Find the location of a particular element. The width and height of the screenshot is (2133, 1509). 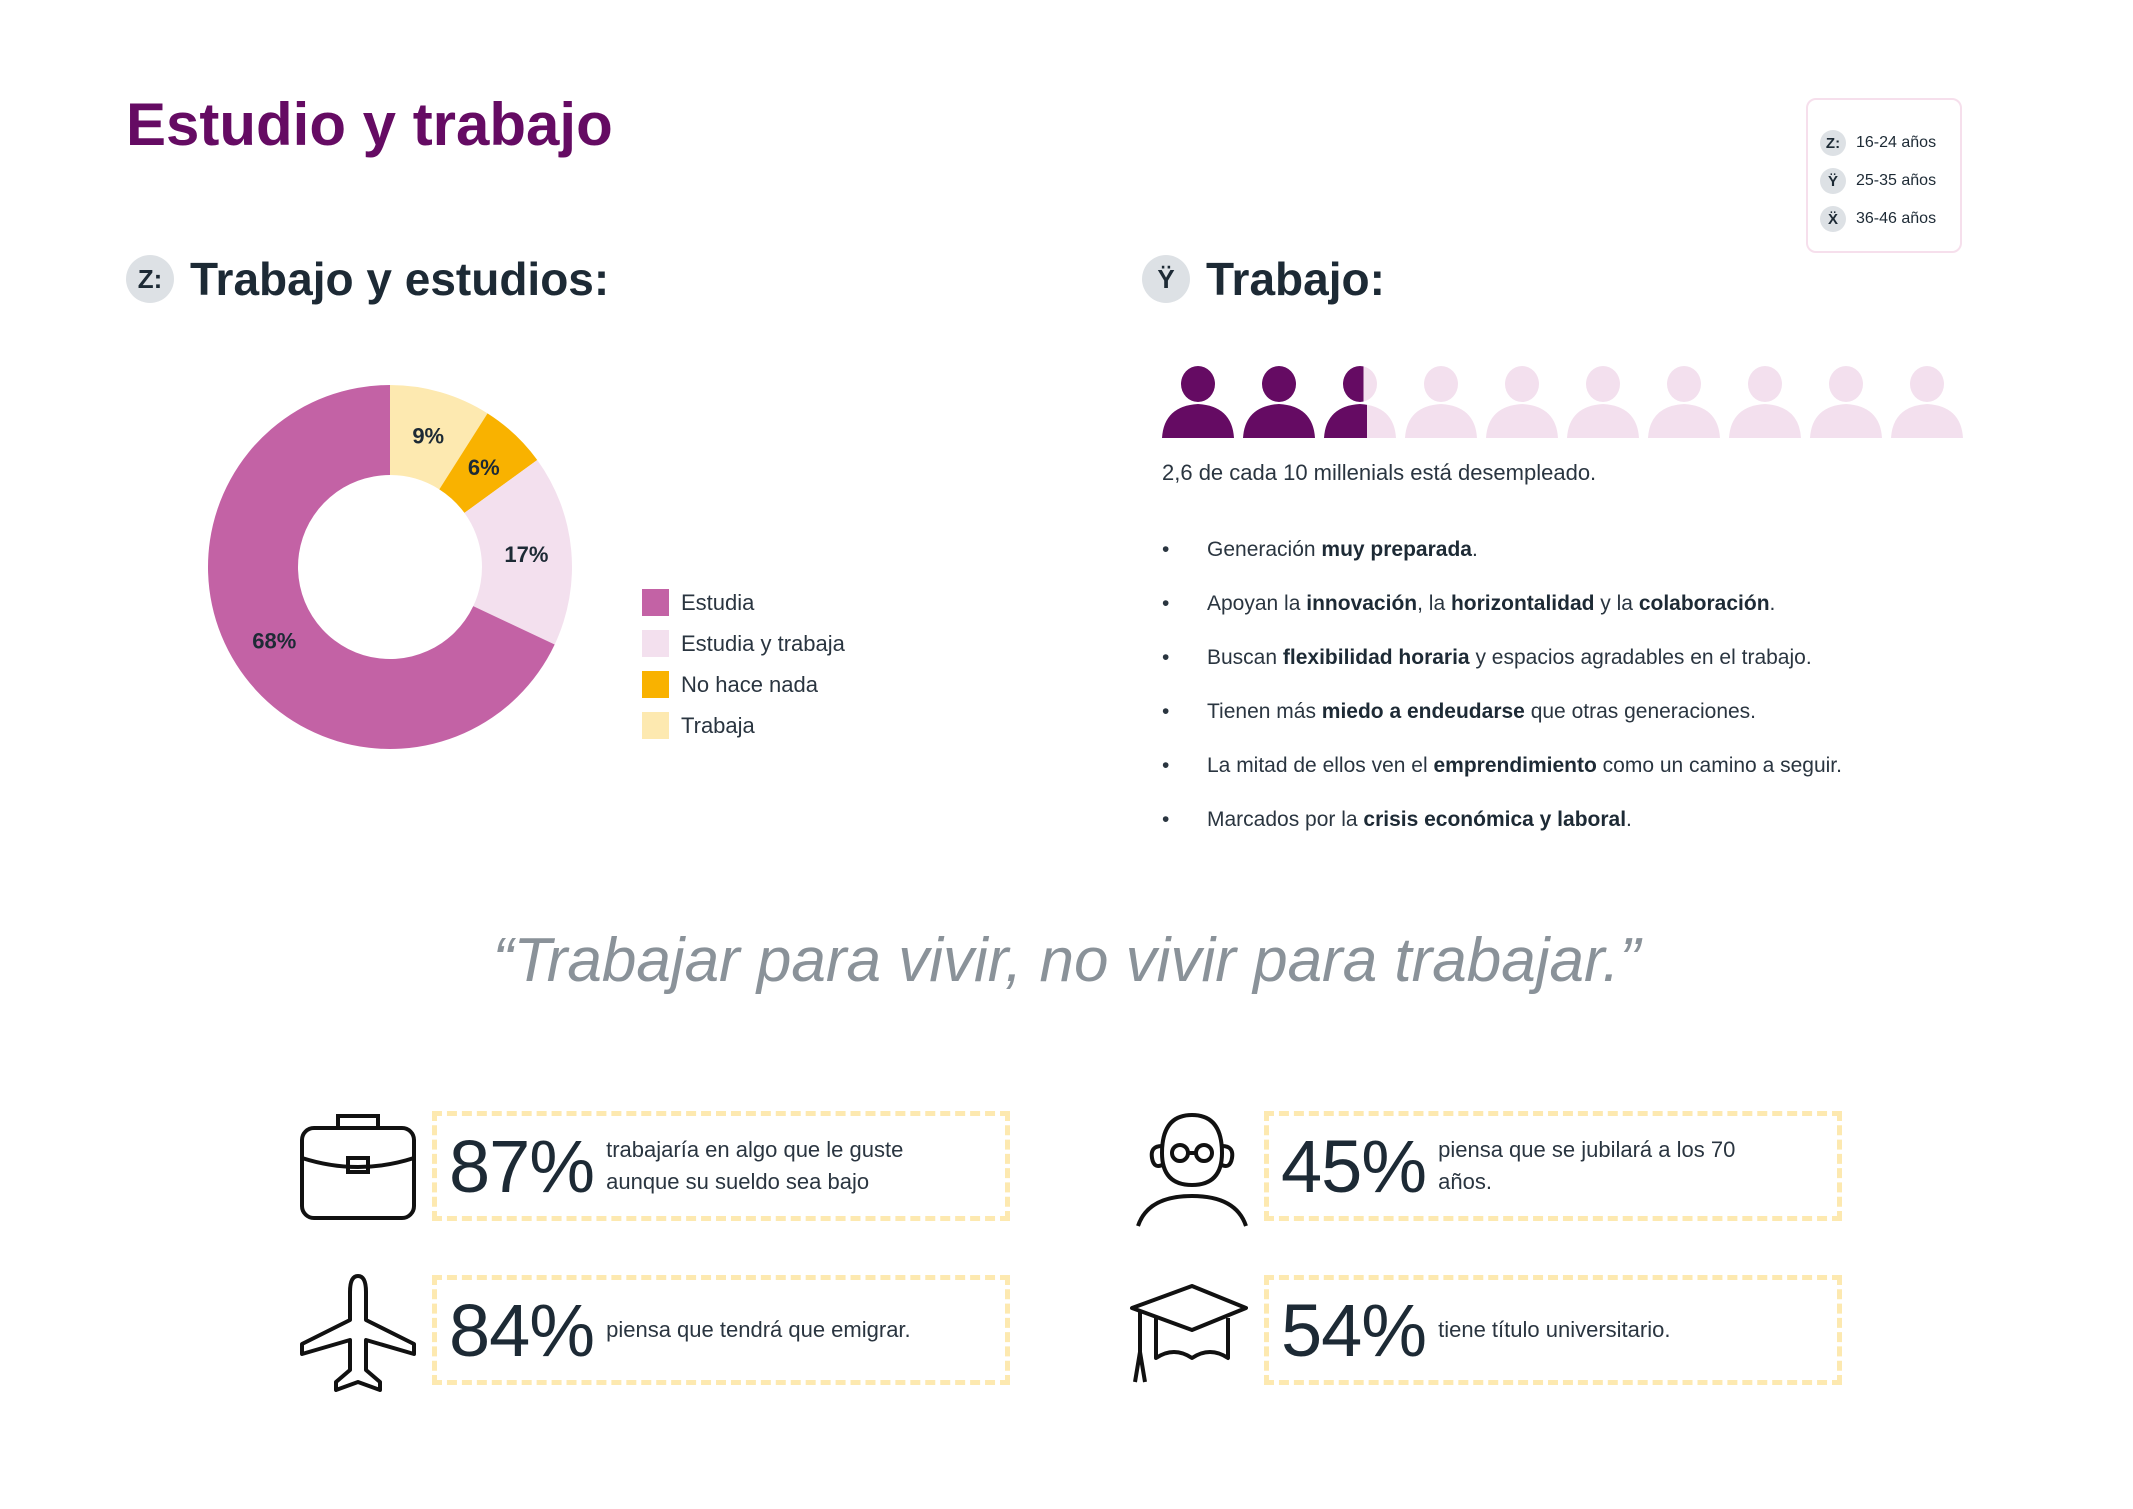

stat-text: tiene título universitario. is located at coordinates (1554, 1329).